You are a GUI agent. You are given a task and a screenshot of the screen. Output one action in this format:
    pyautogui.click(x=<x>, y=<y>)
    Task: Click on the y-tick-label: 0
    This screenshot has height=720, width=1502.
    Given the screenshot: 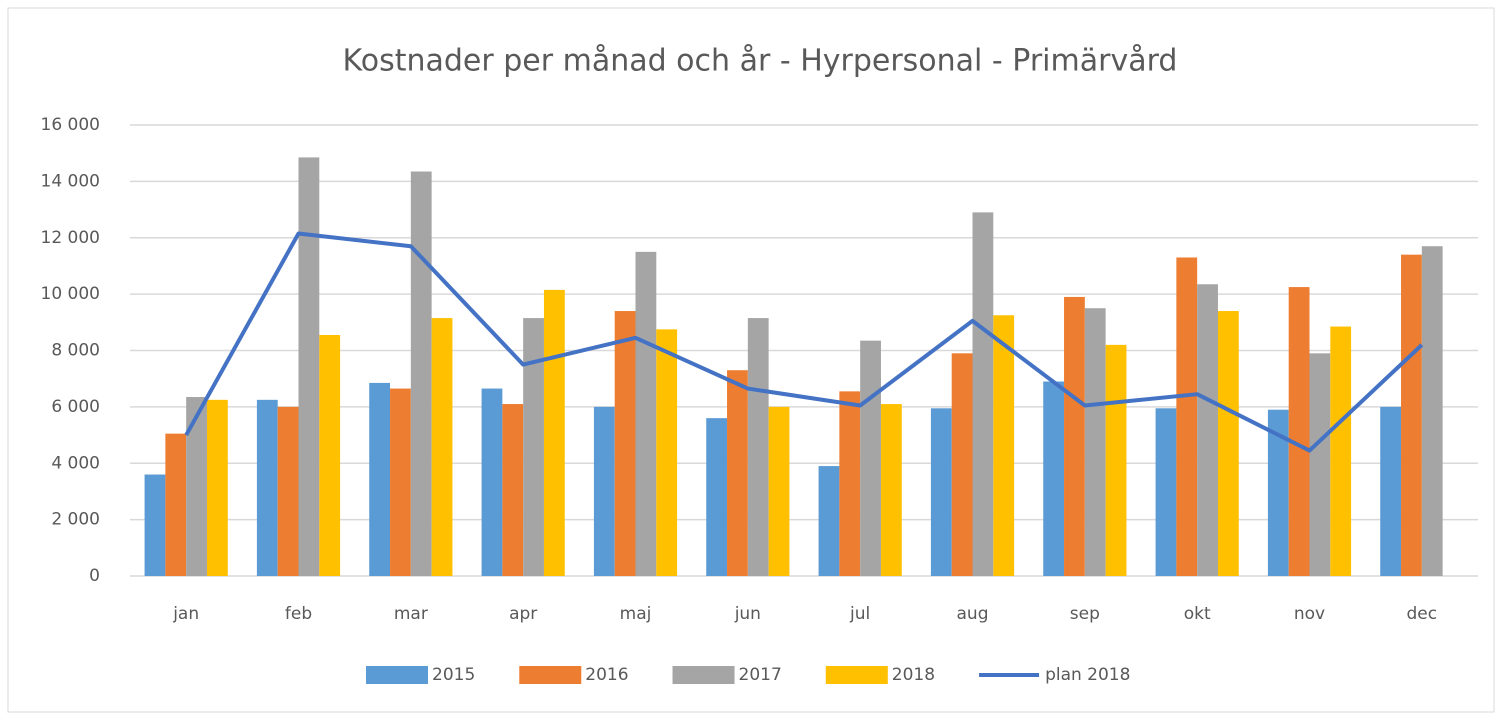 What is the action you would take?
    pyautogui.click(x=94, y=576)
    